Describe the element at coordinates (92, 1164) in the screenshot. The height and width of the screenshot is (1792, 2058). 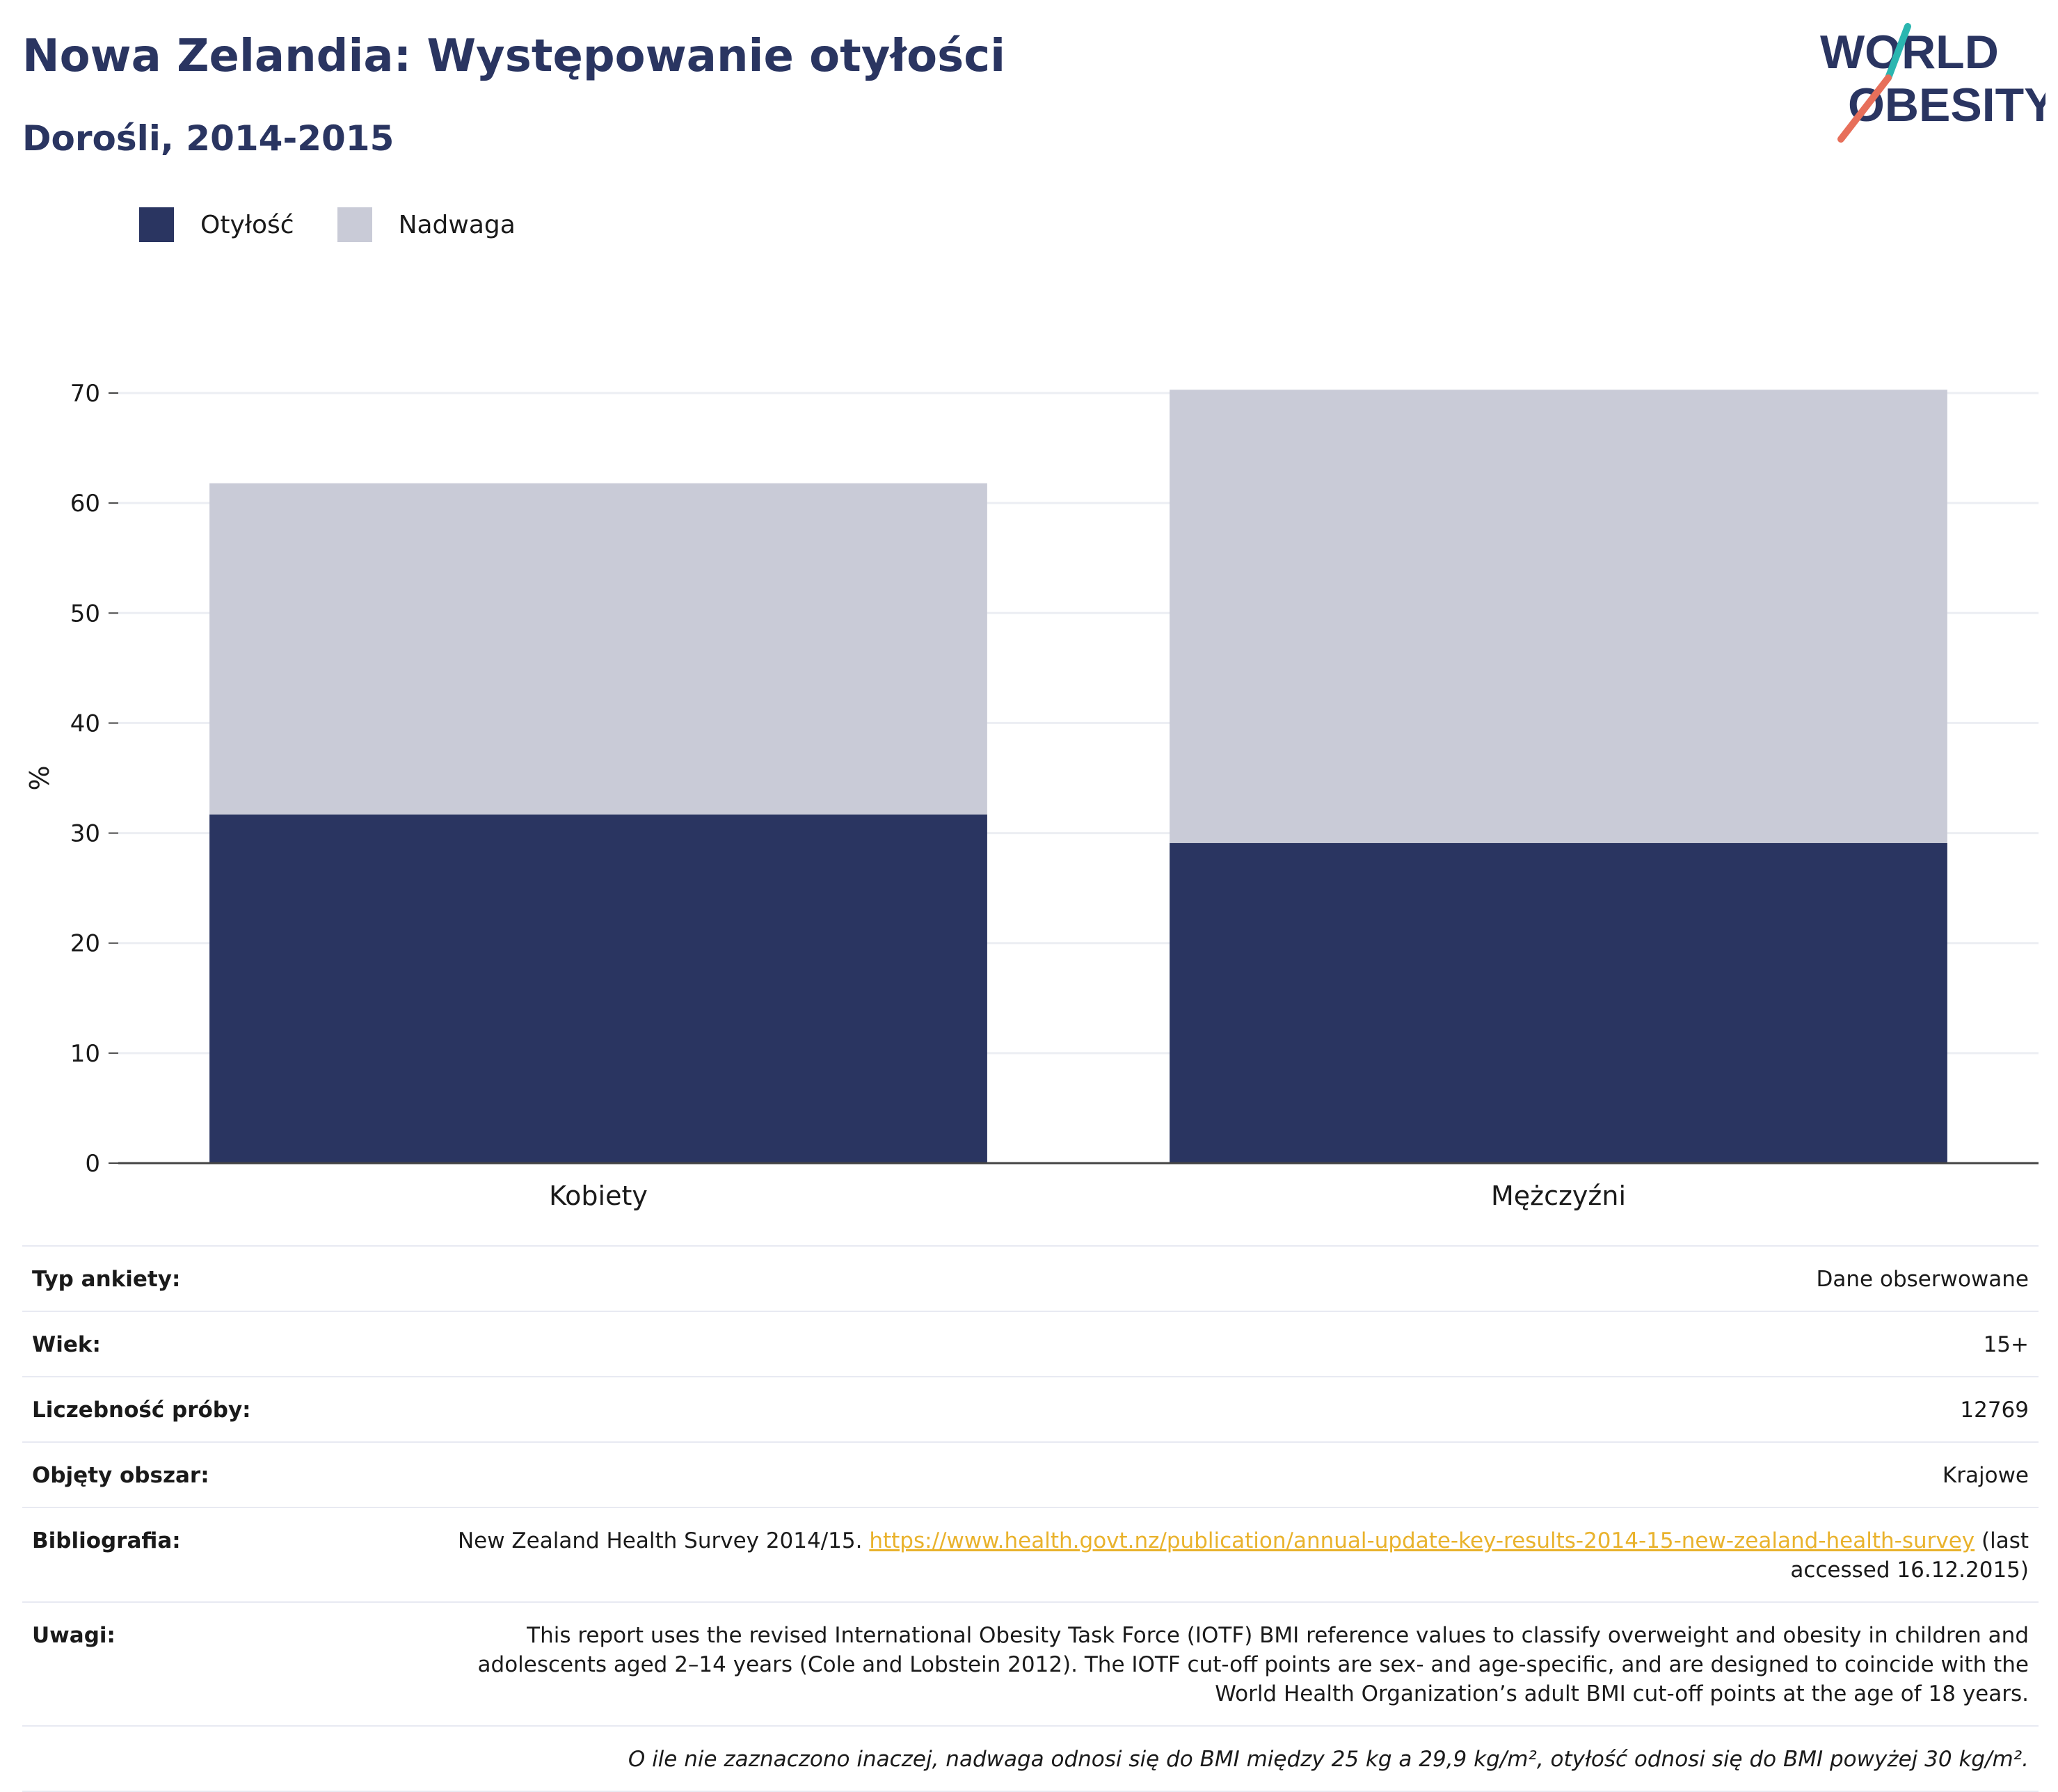
I see `y-tick-label: 0` at that location.